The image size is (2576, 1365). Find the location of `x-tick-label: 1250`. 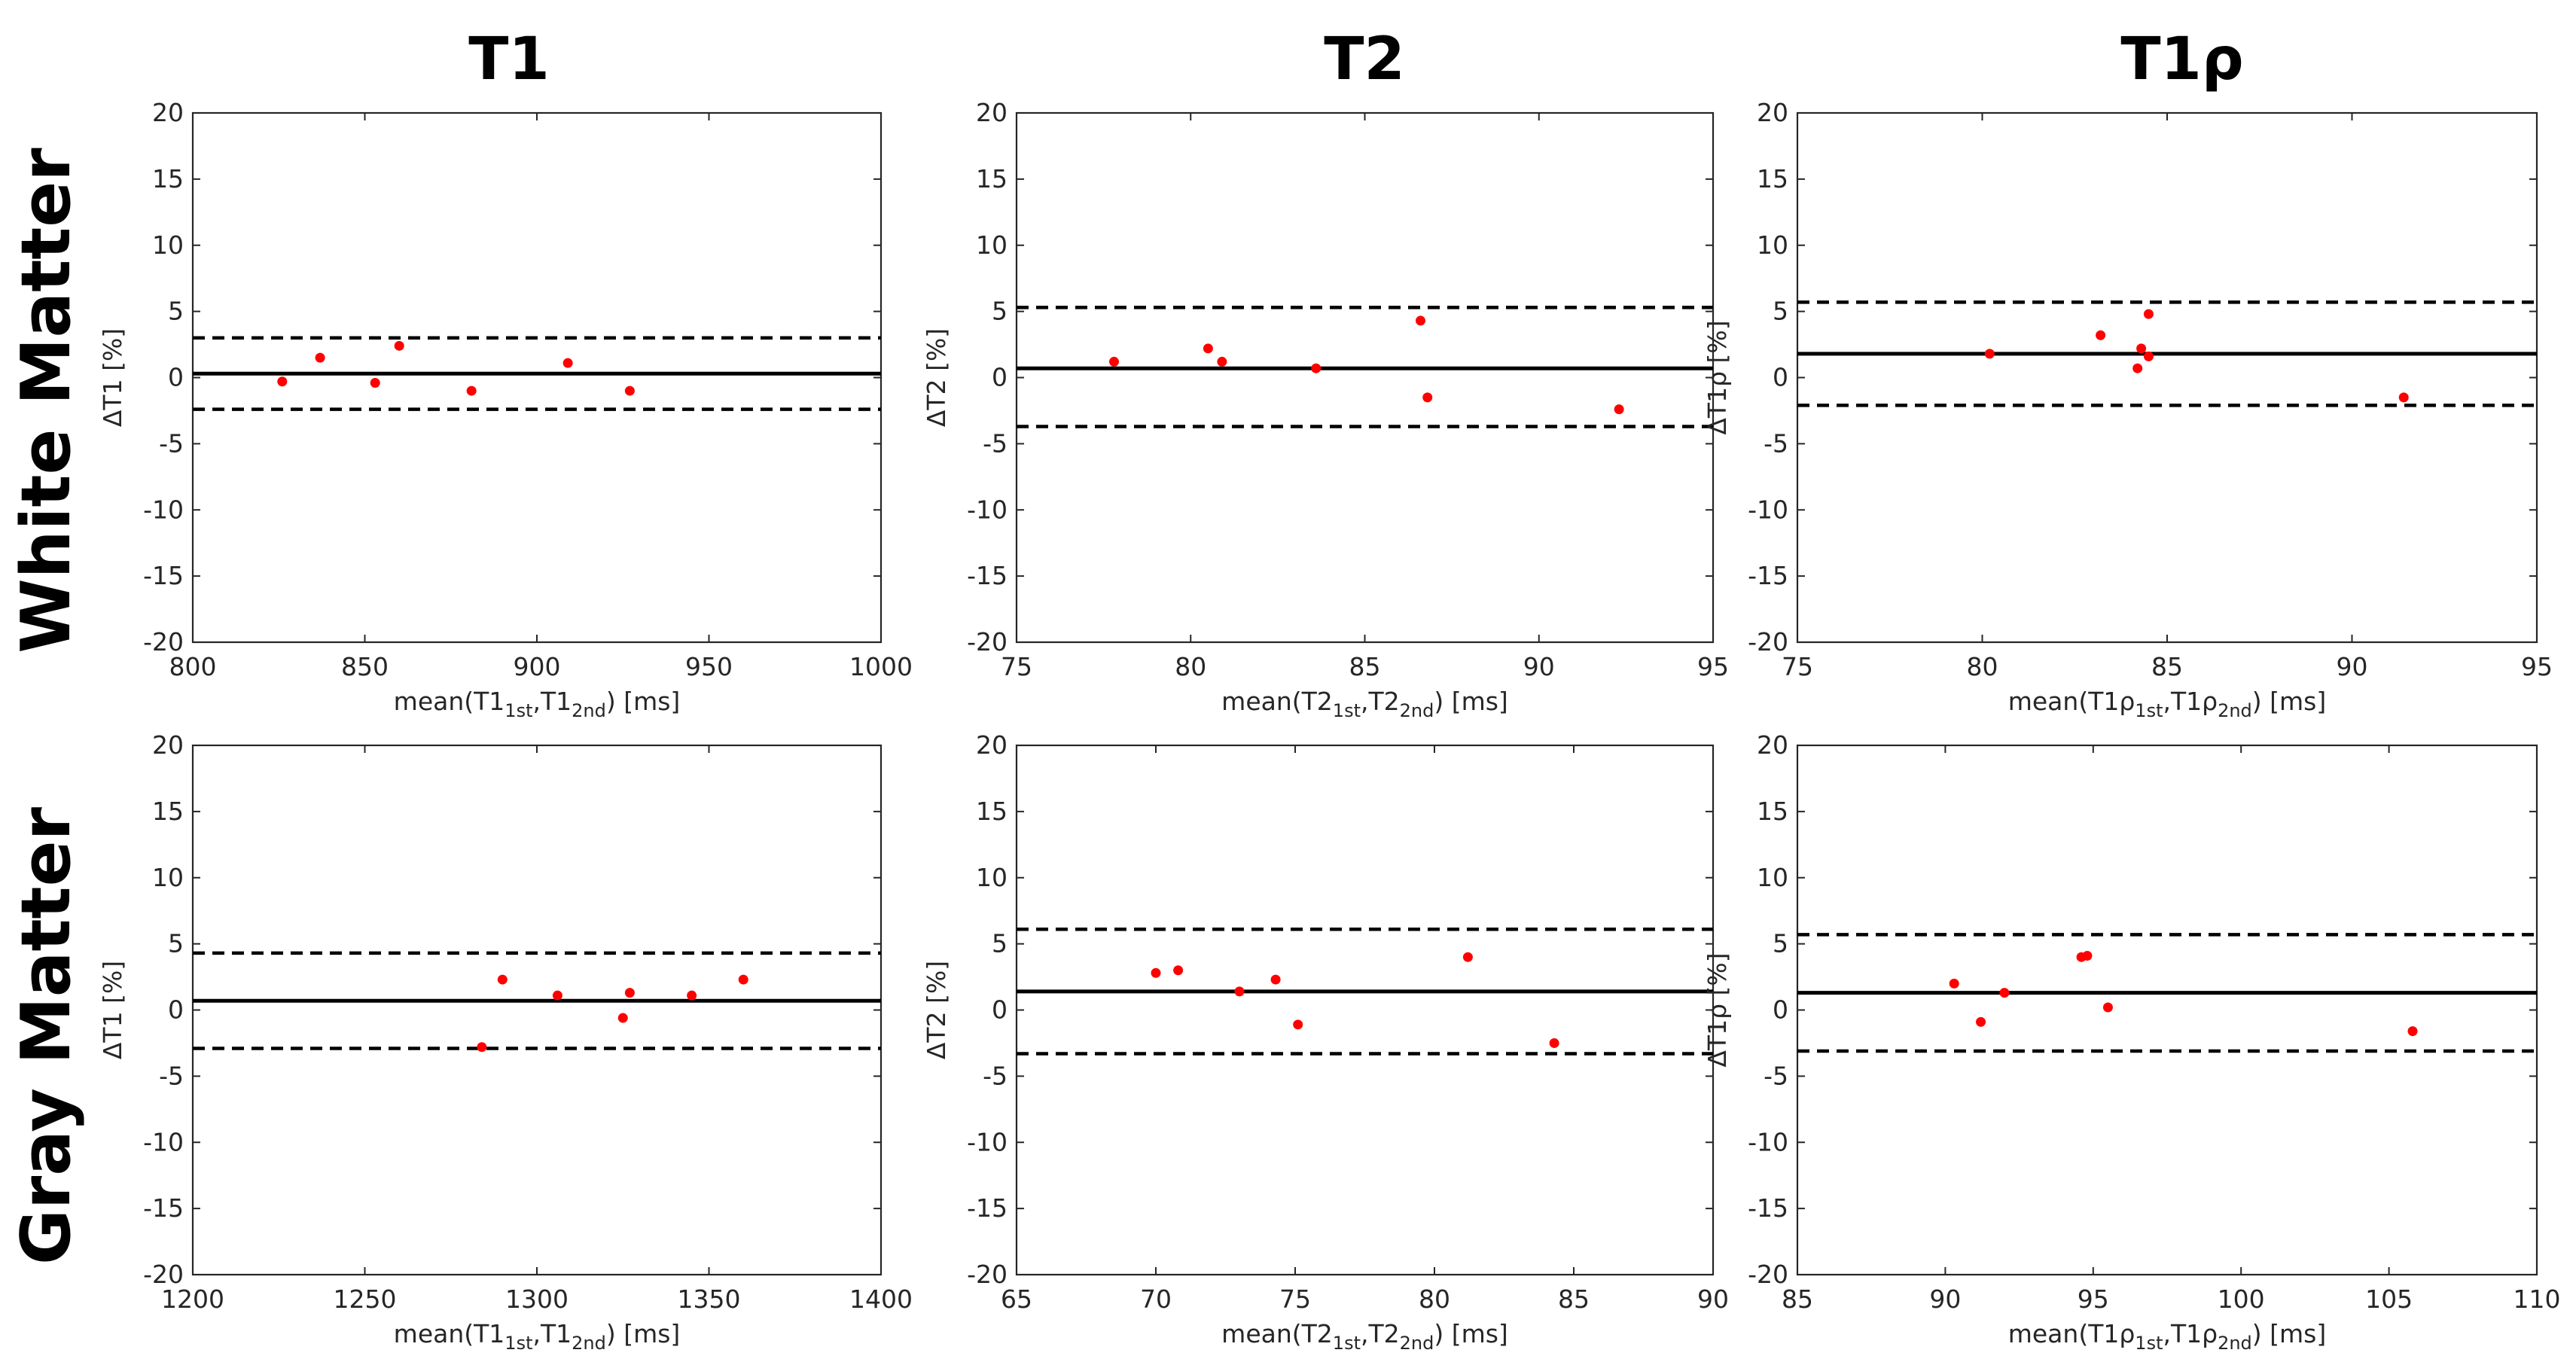

x-tick-label: 1250 is located at coordinates (365, 1299).